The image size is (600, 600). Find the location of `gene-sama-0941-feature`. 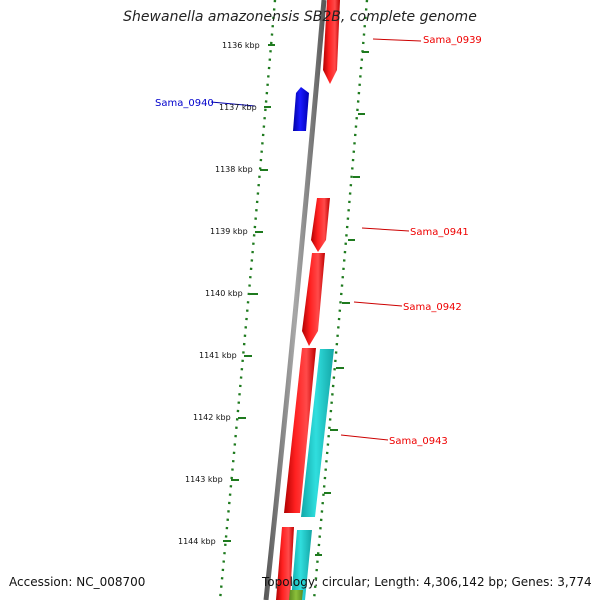

gene-sama-0941-feature is located at coordinates (320, 225).